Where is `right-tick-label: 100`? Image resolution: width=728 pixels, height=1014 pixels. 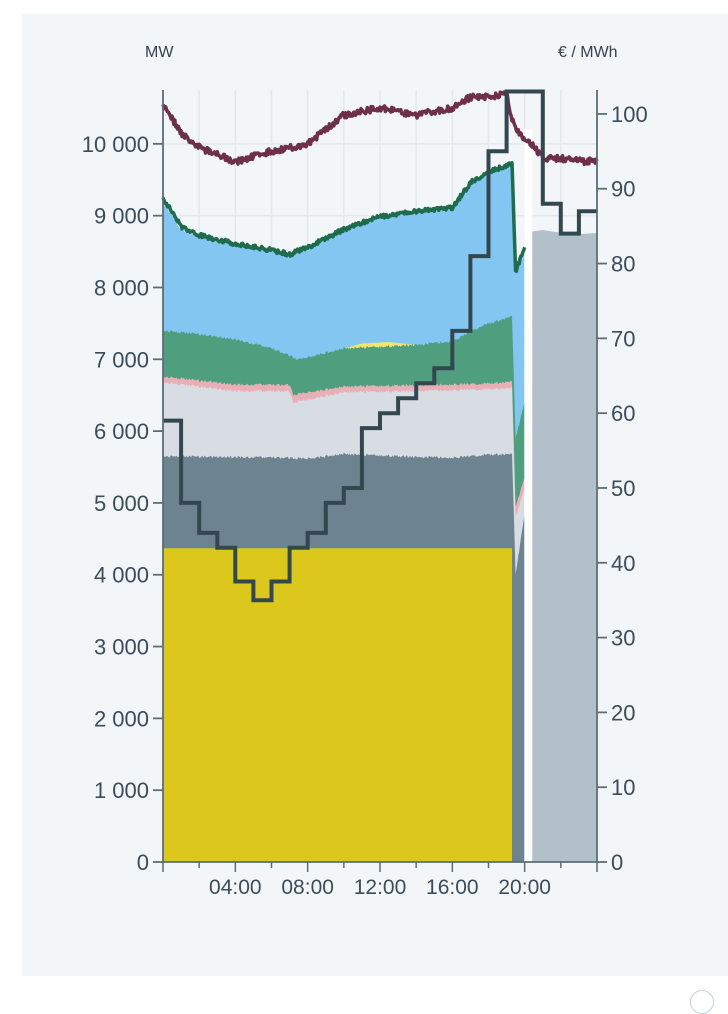 right-tick-label: 100 is located at coordinates (629, 114).